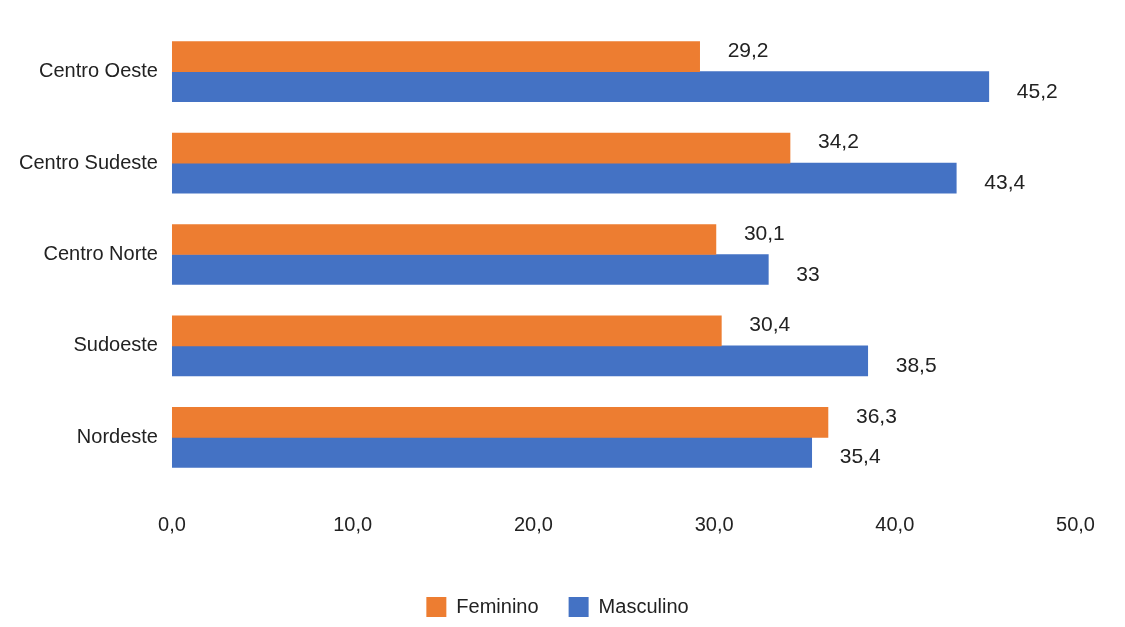 This screenshot has height=627, width=1125. I want to click on x-tick-label: 20,0, so click(533, 523).